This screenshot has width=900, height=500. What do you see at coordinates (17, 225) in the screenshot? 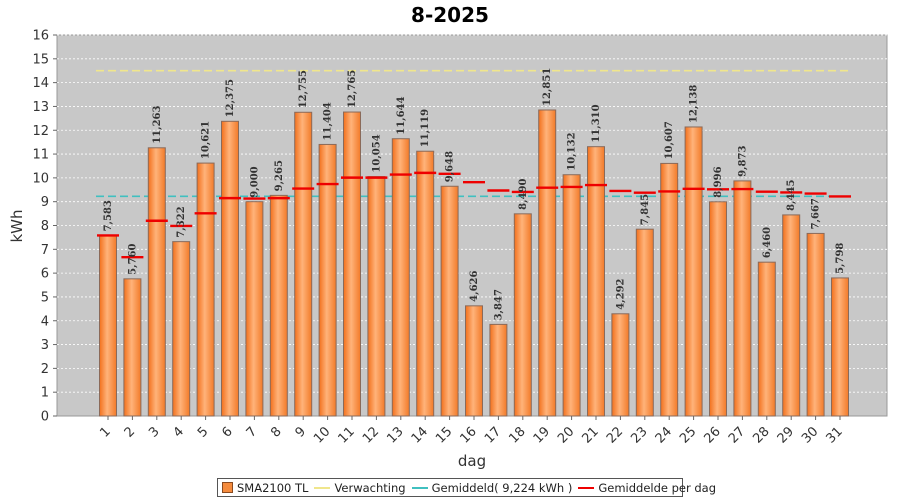
I see `y-axis-label: kWh` at bounding box center [17, 225].